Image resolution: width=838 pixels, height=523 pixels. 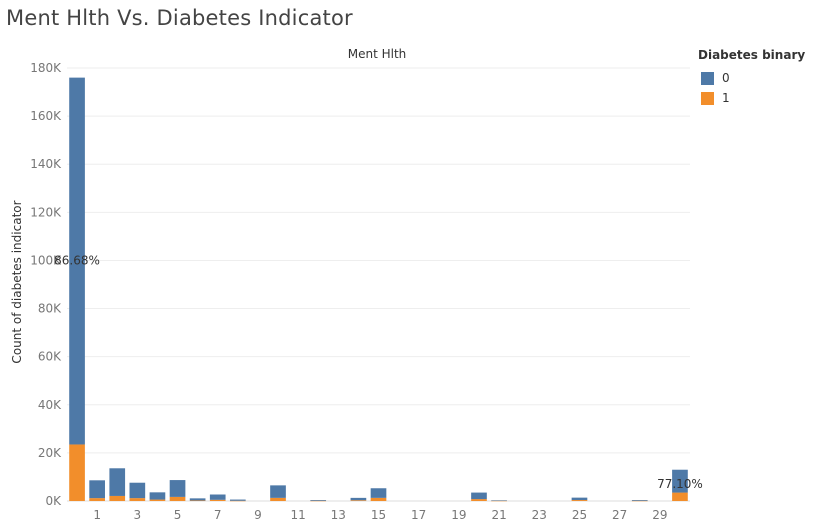 I want to click on x-tick-label: 9, so click(x=258, y=515).